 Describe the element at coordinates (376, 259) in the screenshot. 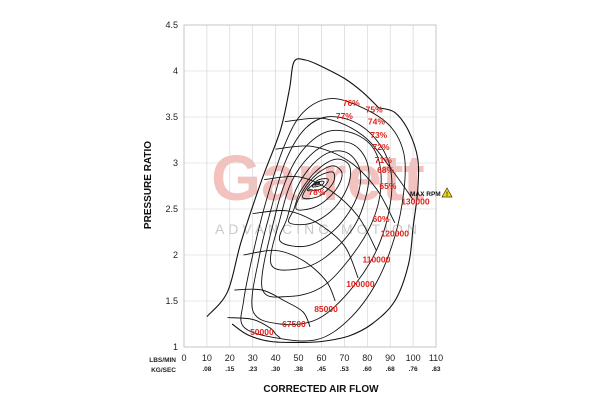

I see `speed-label: 110000` at that location.